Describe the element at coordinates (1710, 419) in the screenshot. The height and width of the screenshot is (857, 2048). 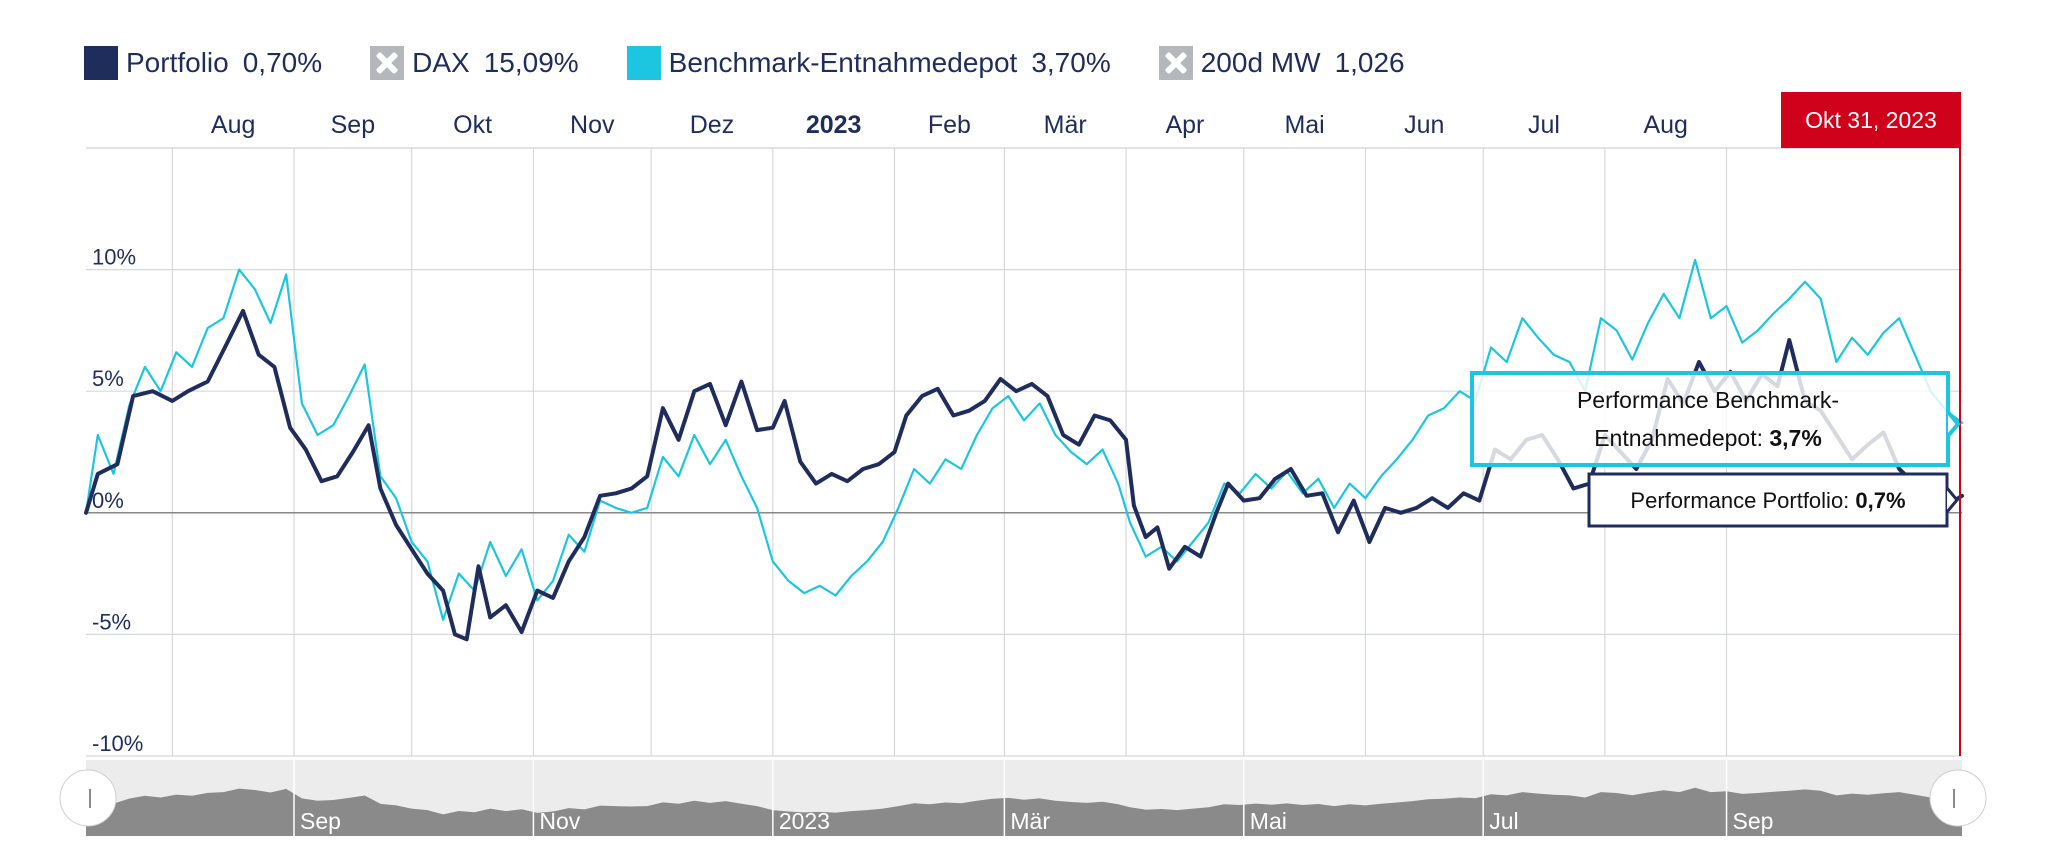
I see `tooltip-benchmark-box` at that location.